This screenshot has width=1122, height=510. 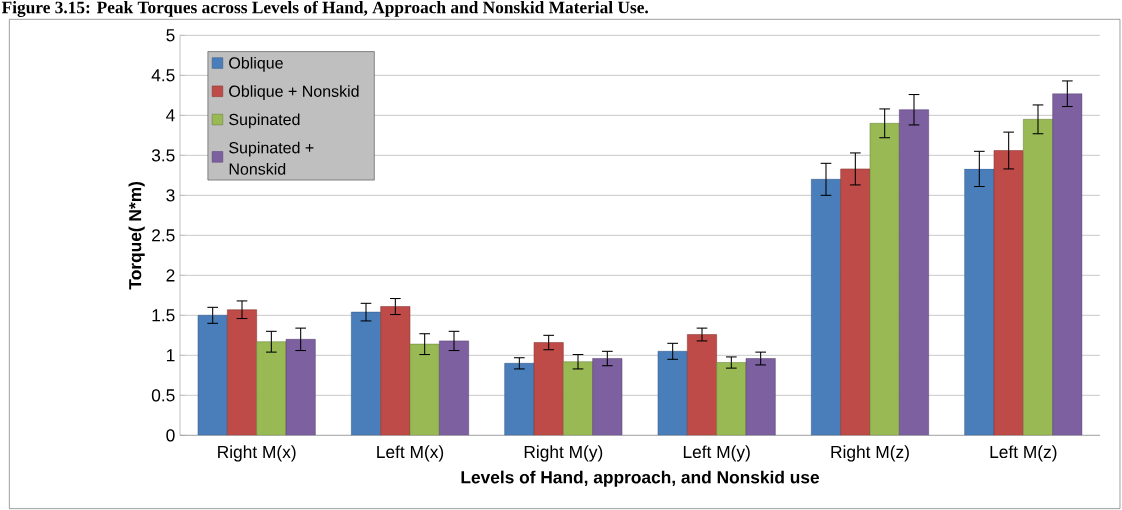 I want to click on y-axis-title: Torque( N*m), so click(x=136, y=235).